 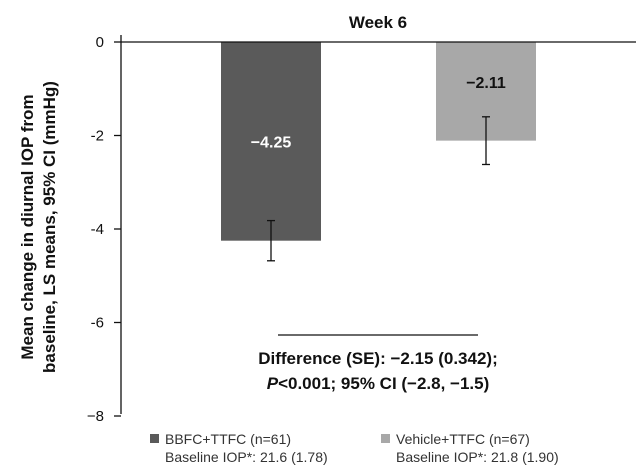 I want to click on bar-value-label-2: −2.11, so click(x=486, y=83).